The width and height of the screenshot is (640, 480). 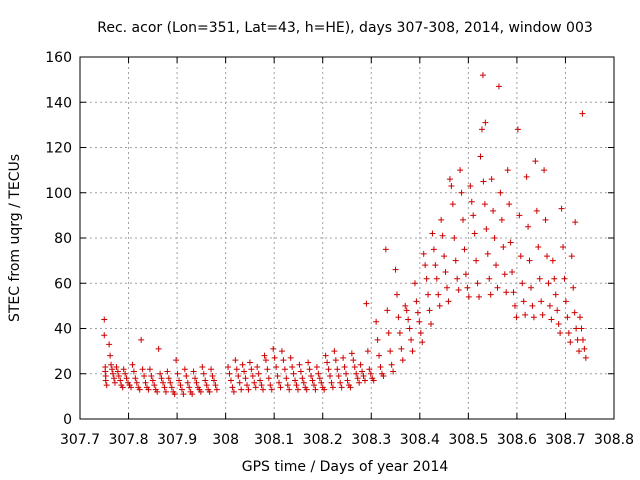 I want to click on y-tick-labels: 0 20 40 60 80 100 120 140 160, so click(x=58, y=239).